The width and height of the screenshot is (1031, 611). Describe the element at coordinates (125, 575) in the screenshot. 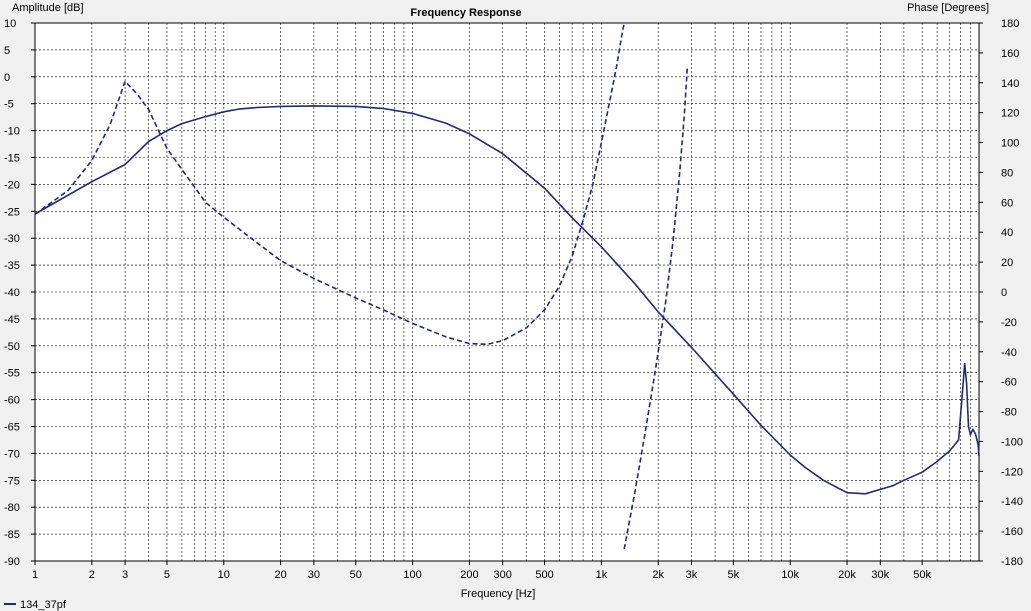

I see `x-tick-label: 3` at that location.